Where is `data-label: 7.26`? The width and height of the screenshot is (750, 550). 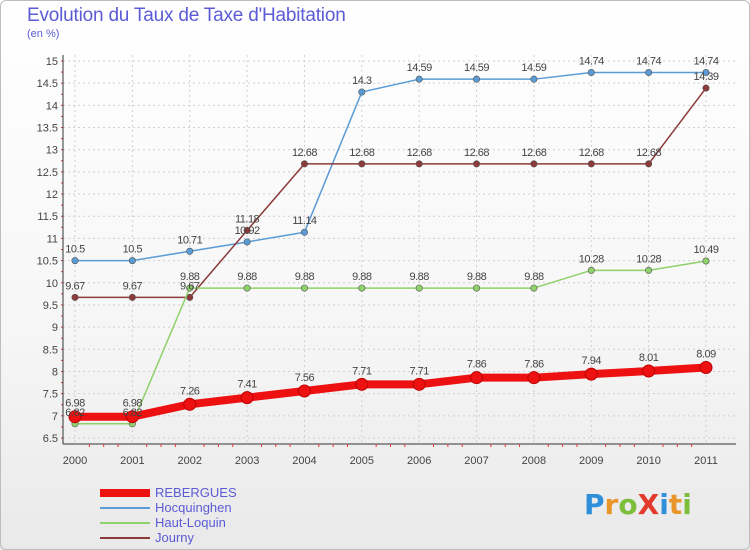
data-label: 7.26 is located at coordinates (190, 391).